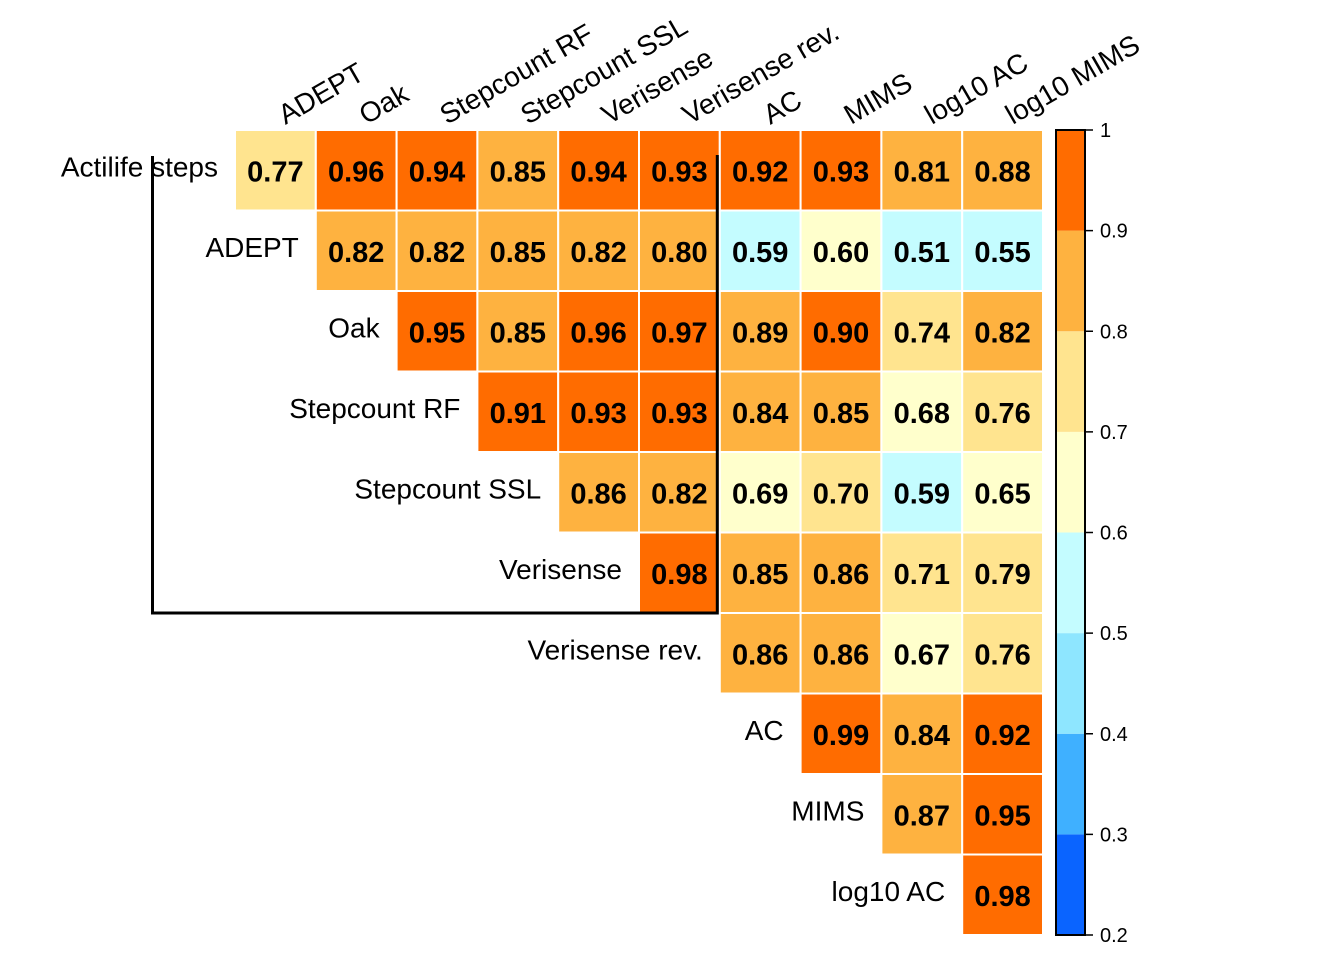  I want to click on row-label-stepcount-rf: Stepcount RF, so click(374, 408).